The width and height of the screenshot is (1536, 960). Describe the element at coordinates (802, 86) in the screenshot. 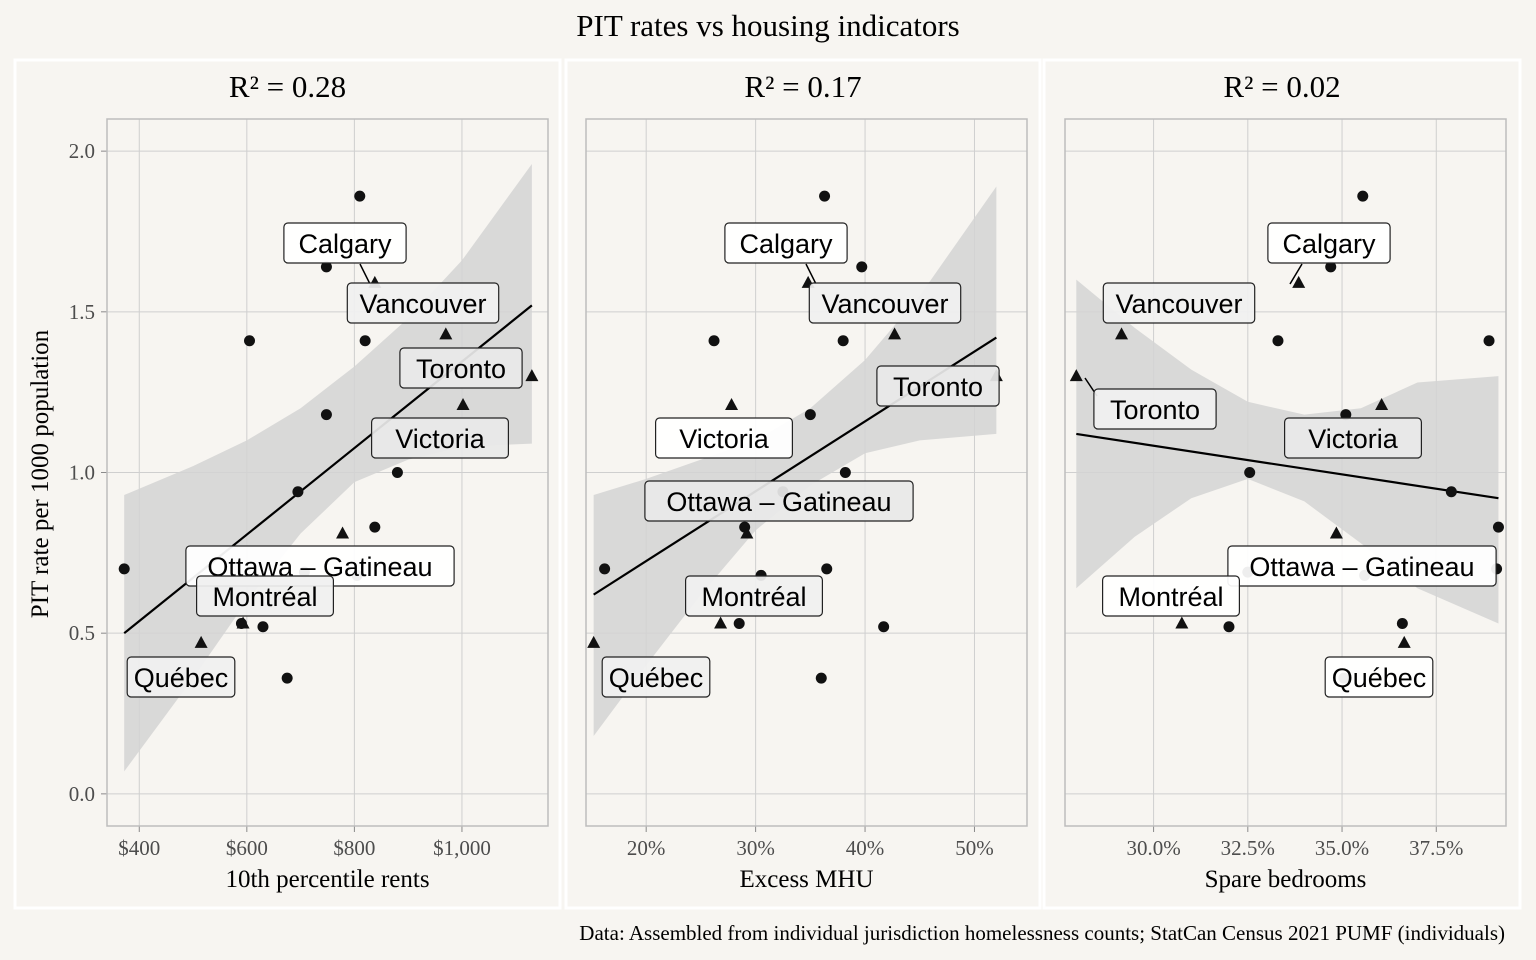

I see `facet-title: R² = 0.17` at that location.